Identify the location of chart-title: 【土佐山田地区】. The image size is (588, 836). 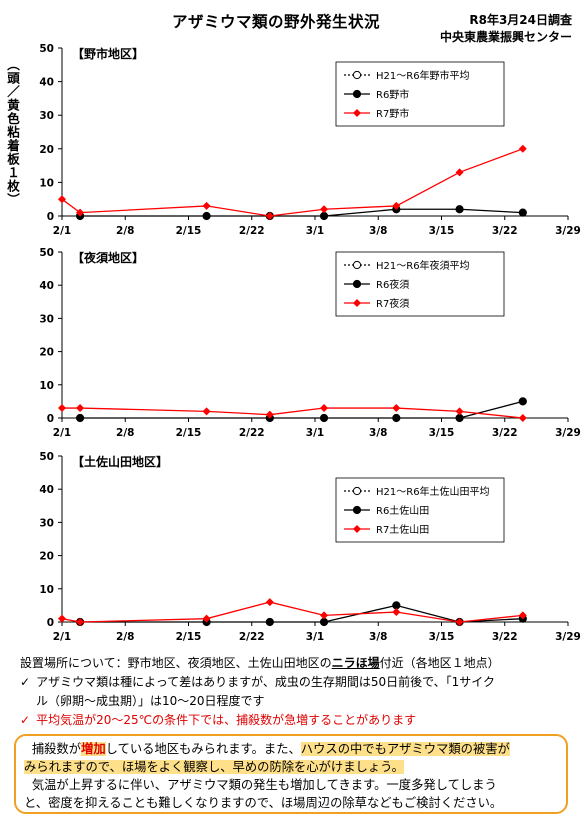
(120, 461).